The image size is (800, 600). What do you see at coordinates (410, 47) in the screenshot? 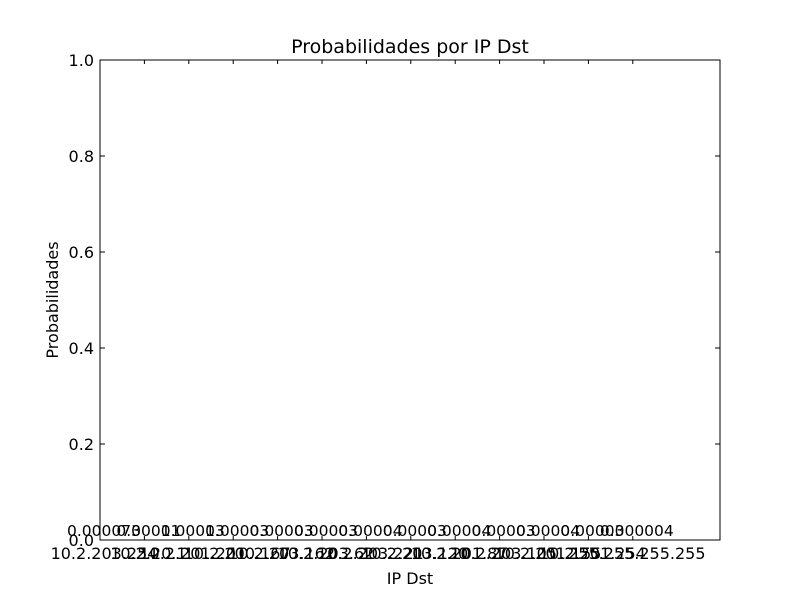
I see `chart-title: Probabilidades por IP Dst` at bounding box center [410, 47].